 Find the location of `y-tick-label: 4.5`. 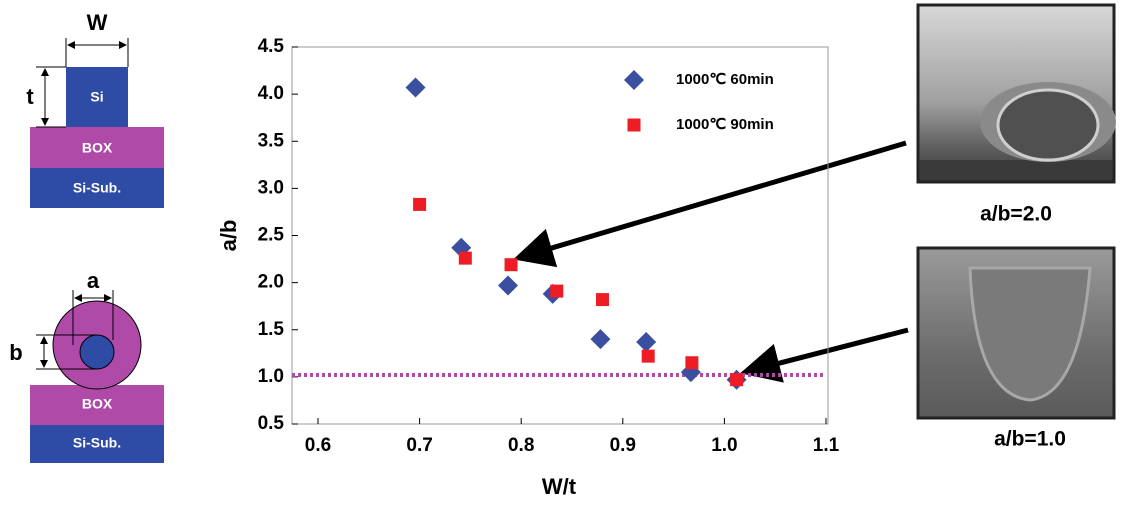

y-tick-label: 4.5 is located at coordinates (271, 46).